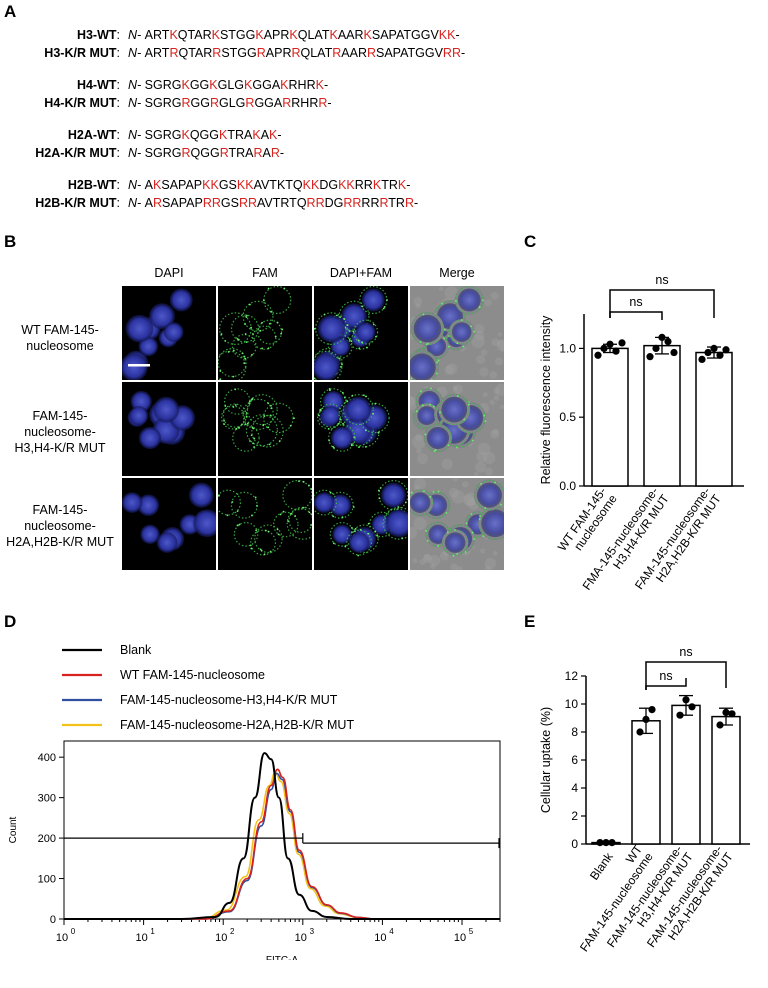  I want to click on residue-segment: -, so click(463, 53).